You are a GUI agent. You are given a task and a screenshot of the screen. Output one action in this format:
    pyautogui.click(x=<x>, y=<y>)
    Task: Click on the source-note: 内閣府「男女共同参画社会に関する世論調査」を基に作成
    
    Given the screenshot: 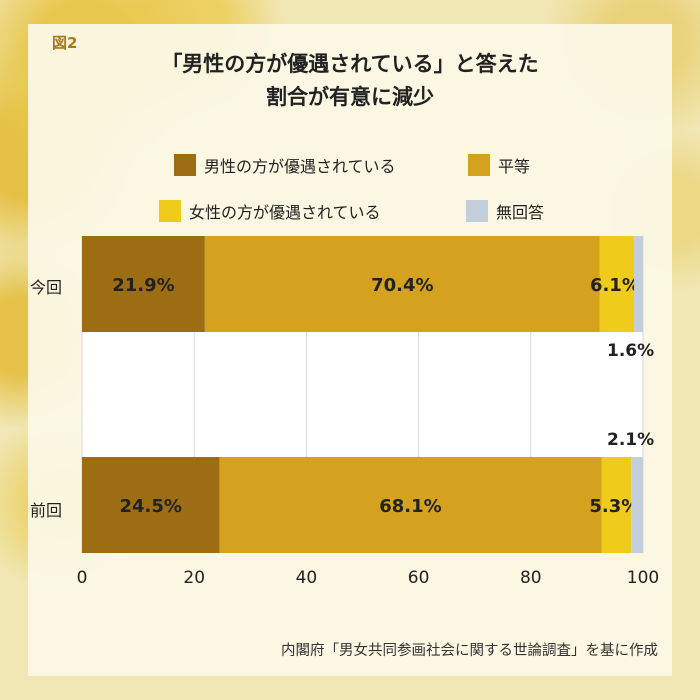 What is the action you would take?
    pyautogui.click(x=469, y=651)
    